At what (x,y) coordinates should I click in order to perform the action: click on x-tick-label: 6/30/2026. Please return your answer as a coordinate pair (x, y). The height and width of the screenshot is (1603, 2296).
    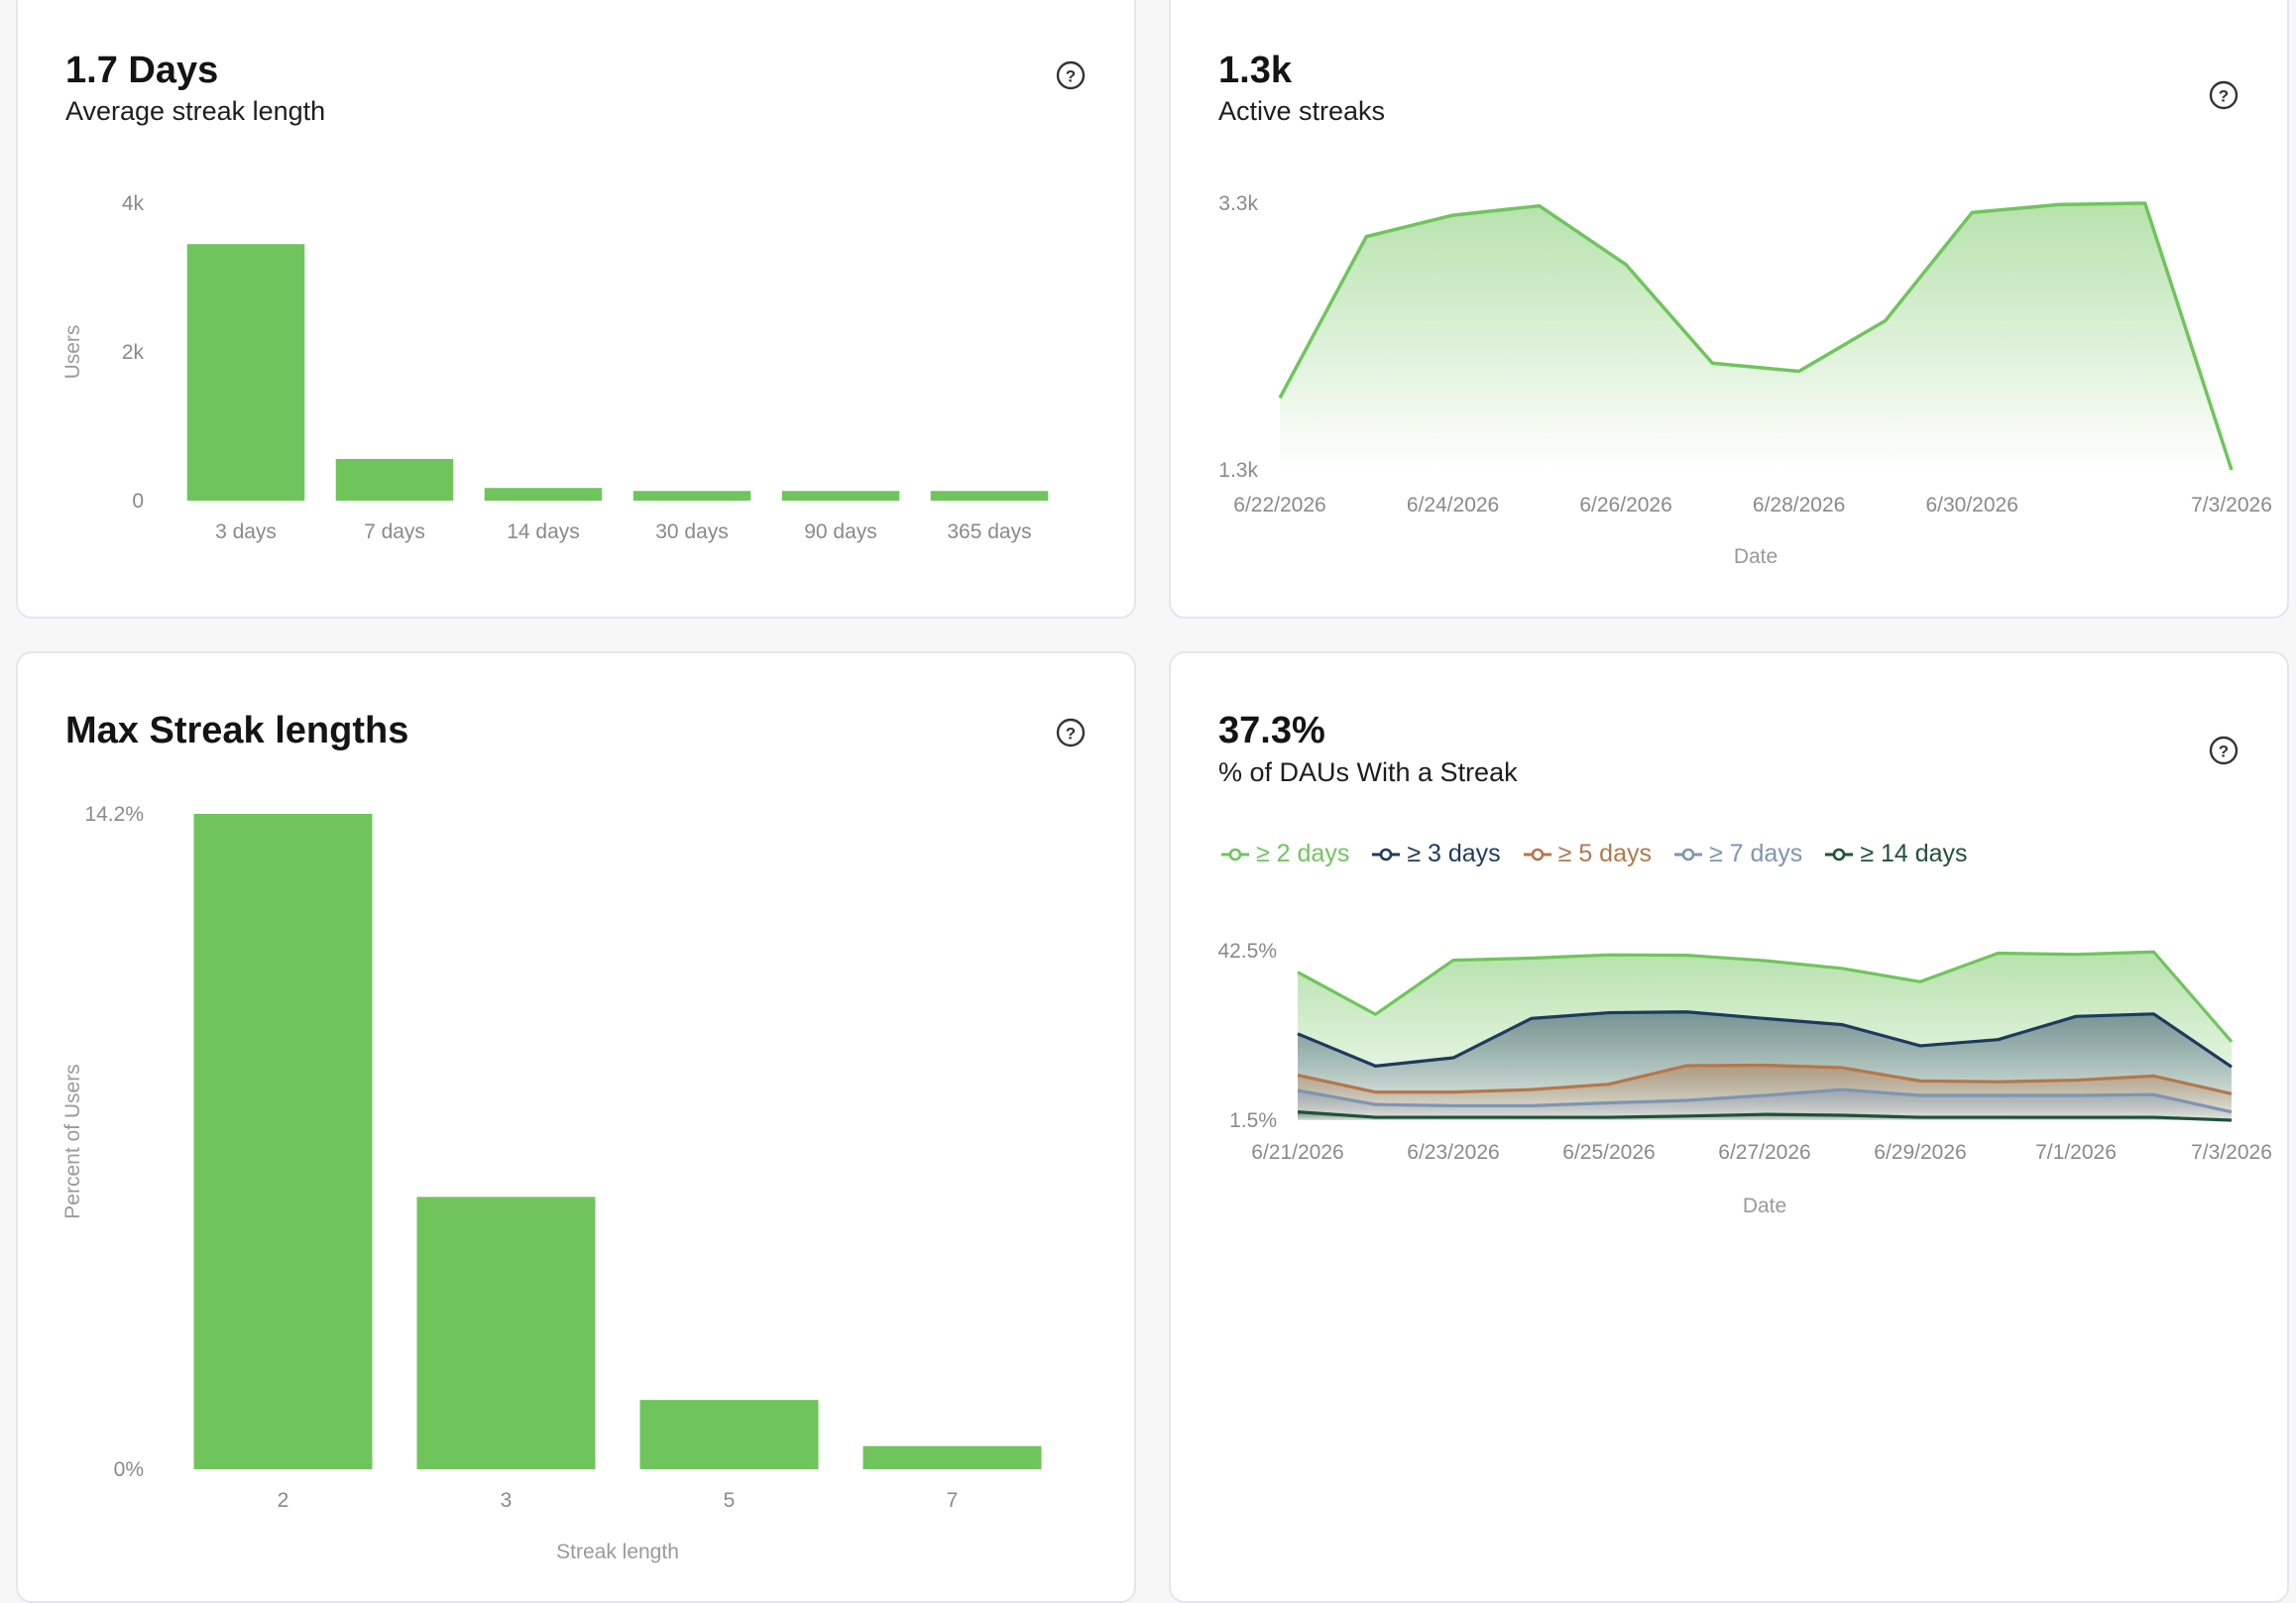
    Looking at the image, I should click on (1971, 505).